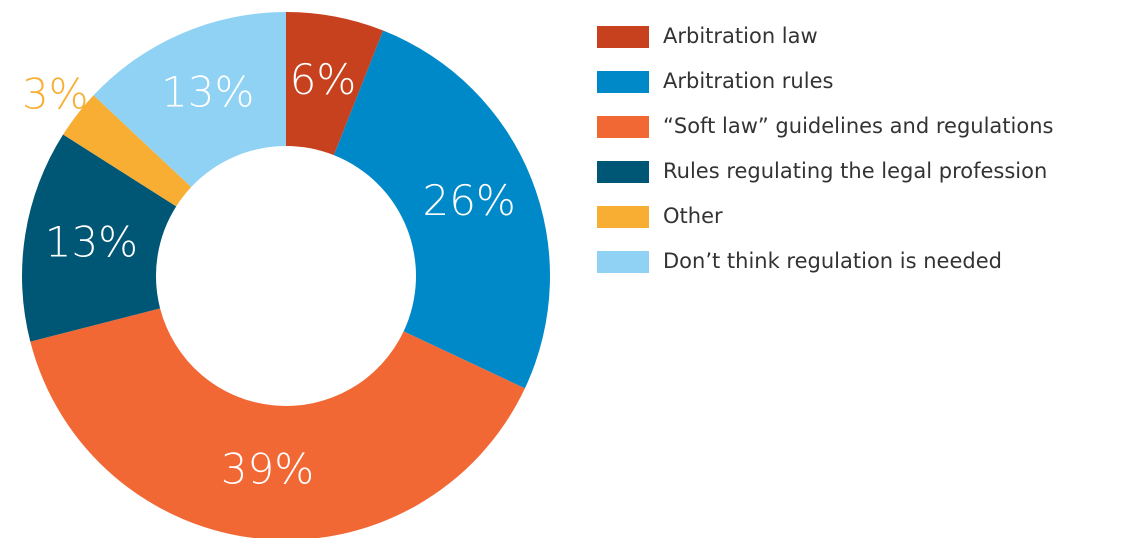 This screenshot has height=538, width=1127. Describe the element at coordinates (855, 171) in the screenshot. I see `legend-label: Rules regulating the legal profession` at that location.